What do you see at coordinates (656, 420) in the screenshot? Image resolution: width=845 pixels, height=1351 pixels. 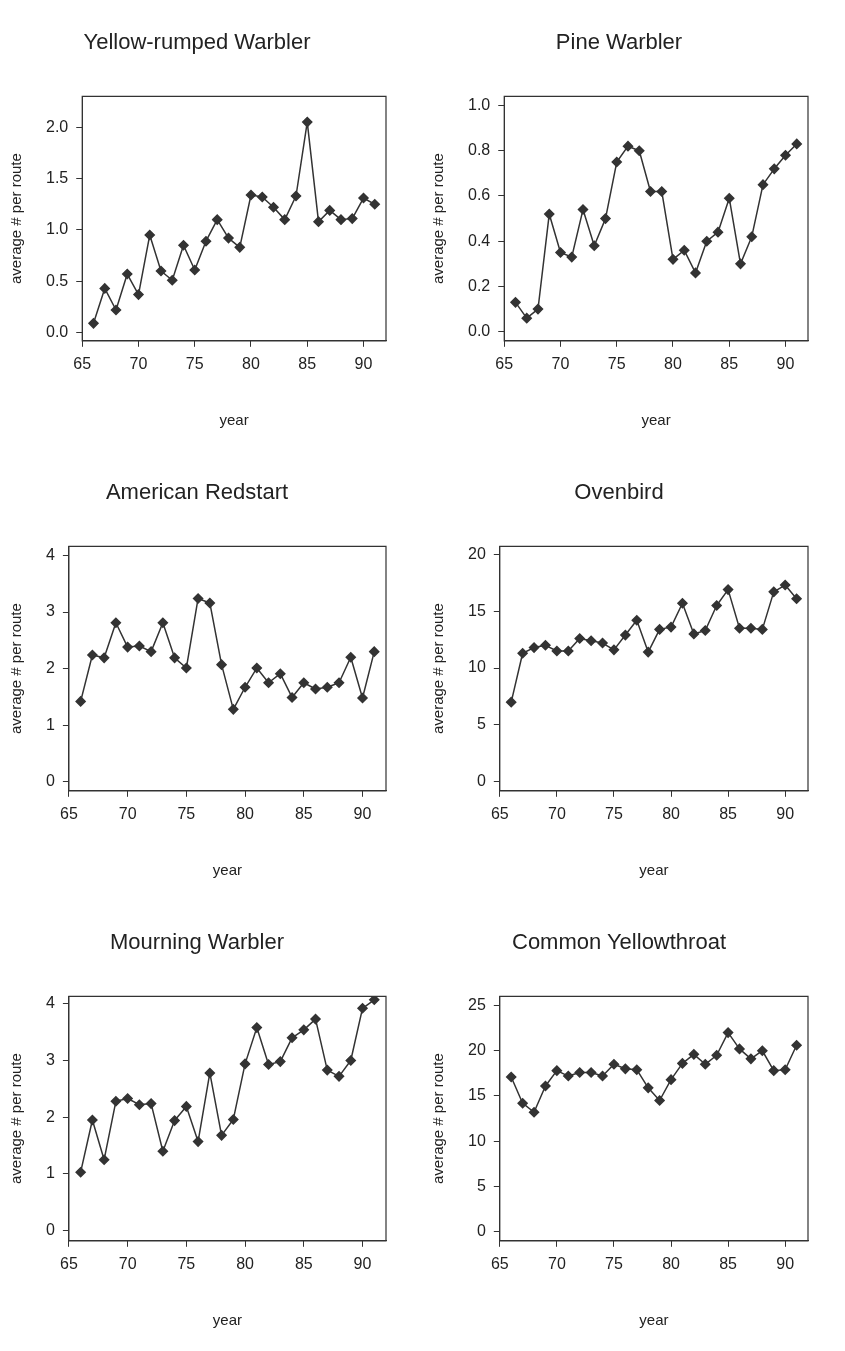 I see `x-axis-title: year` at bounding box center [656, 420].